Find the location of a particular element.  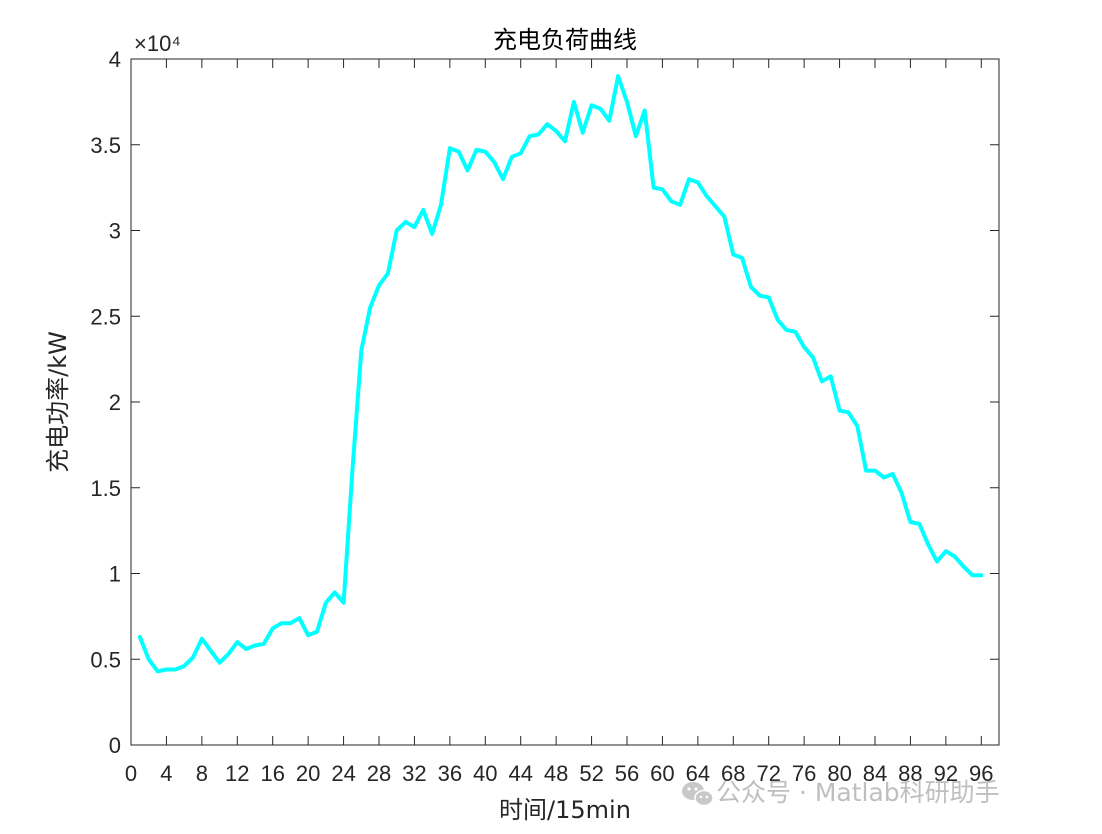

x-tick-label: 44 is located at coordinates (520, 773).